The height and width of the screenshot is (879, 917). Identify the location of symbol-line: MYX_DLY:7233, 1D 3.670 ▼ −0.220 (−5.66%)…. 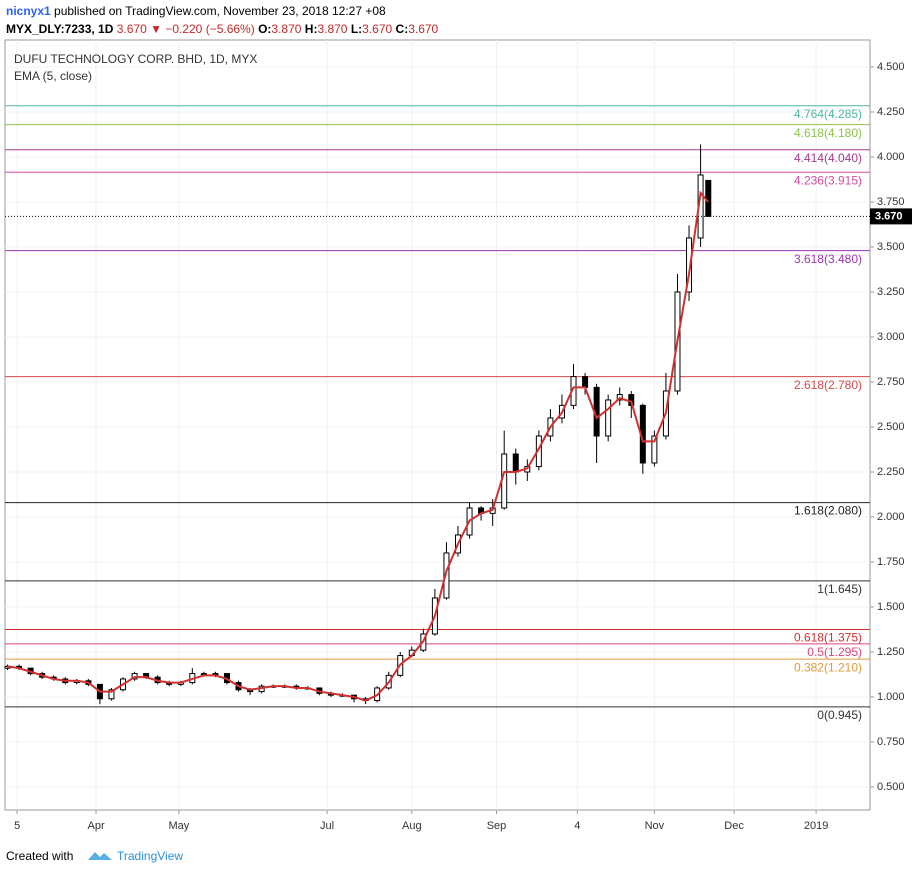
(222, 29).